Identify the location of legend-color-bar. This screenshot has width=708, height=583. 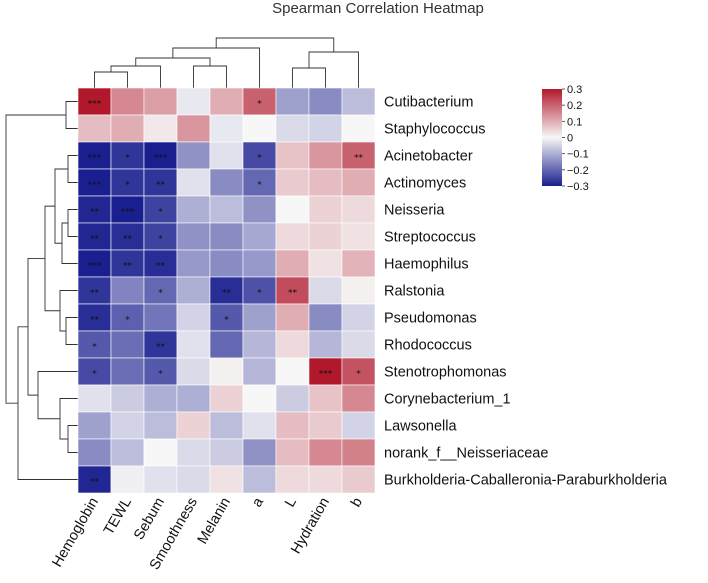
(552, 137).